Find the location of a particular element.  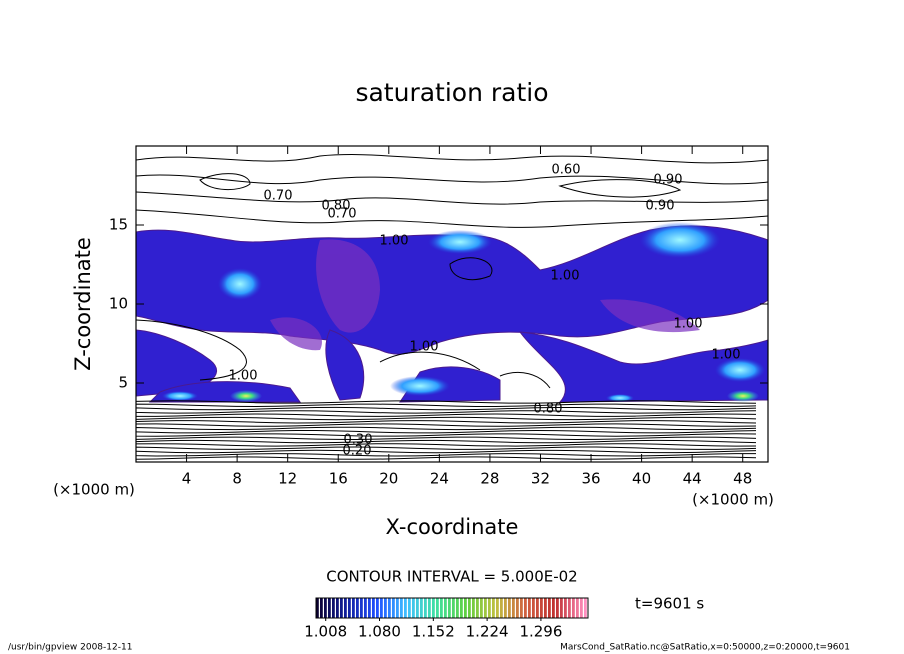

contour-label: 0.90 is located at coordinates (668, 180).